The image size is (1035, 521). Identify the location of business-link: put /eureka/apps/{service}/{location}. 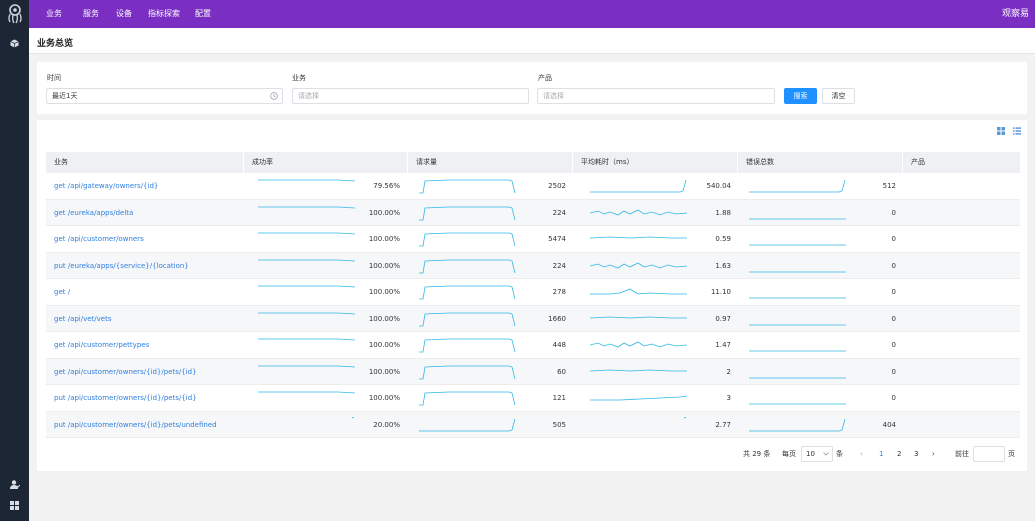
(121, 265).